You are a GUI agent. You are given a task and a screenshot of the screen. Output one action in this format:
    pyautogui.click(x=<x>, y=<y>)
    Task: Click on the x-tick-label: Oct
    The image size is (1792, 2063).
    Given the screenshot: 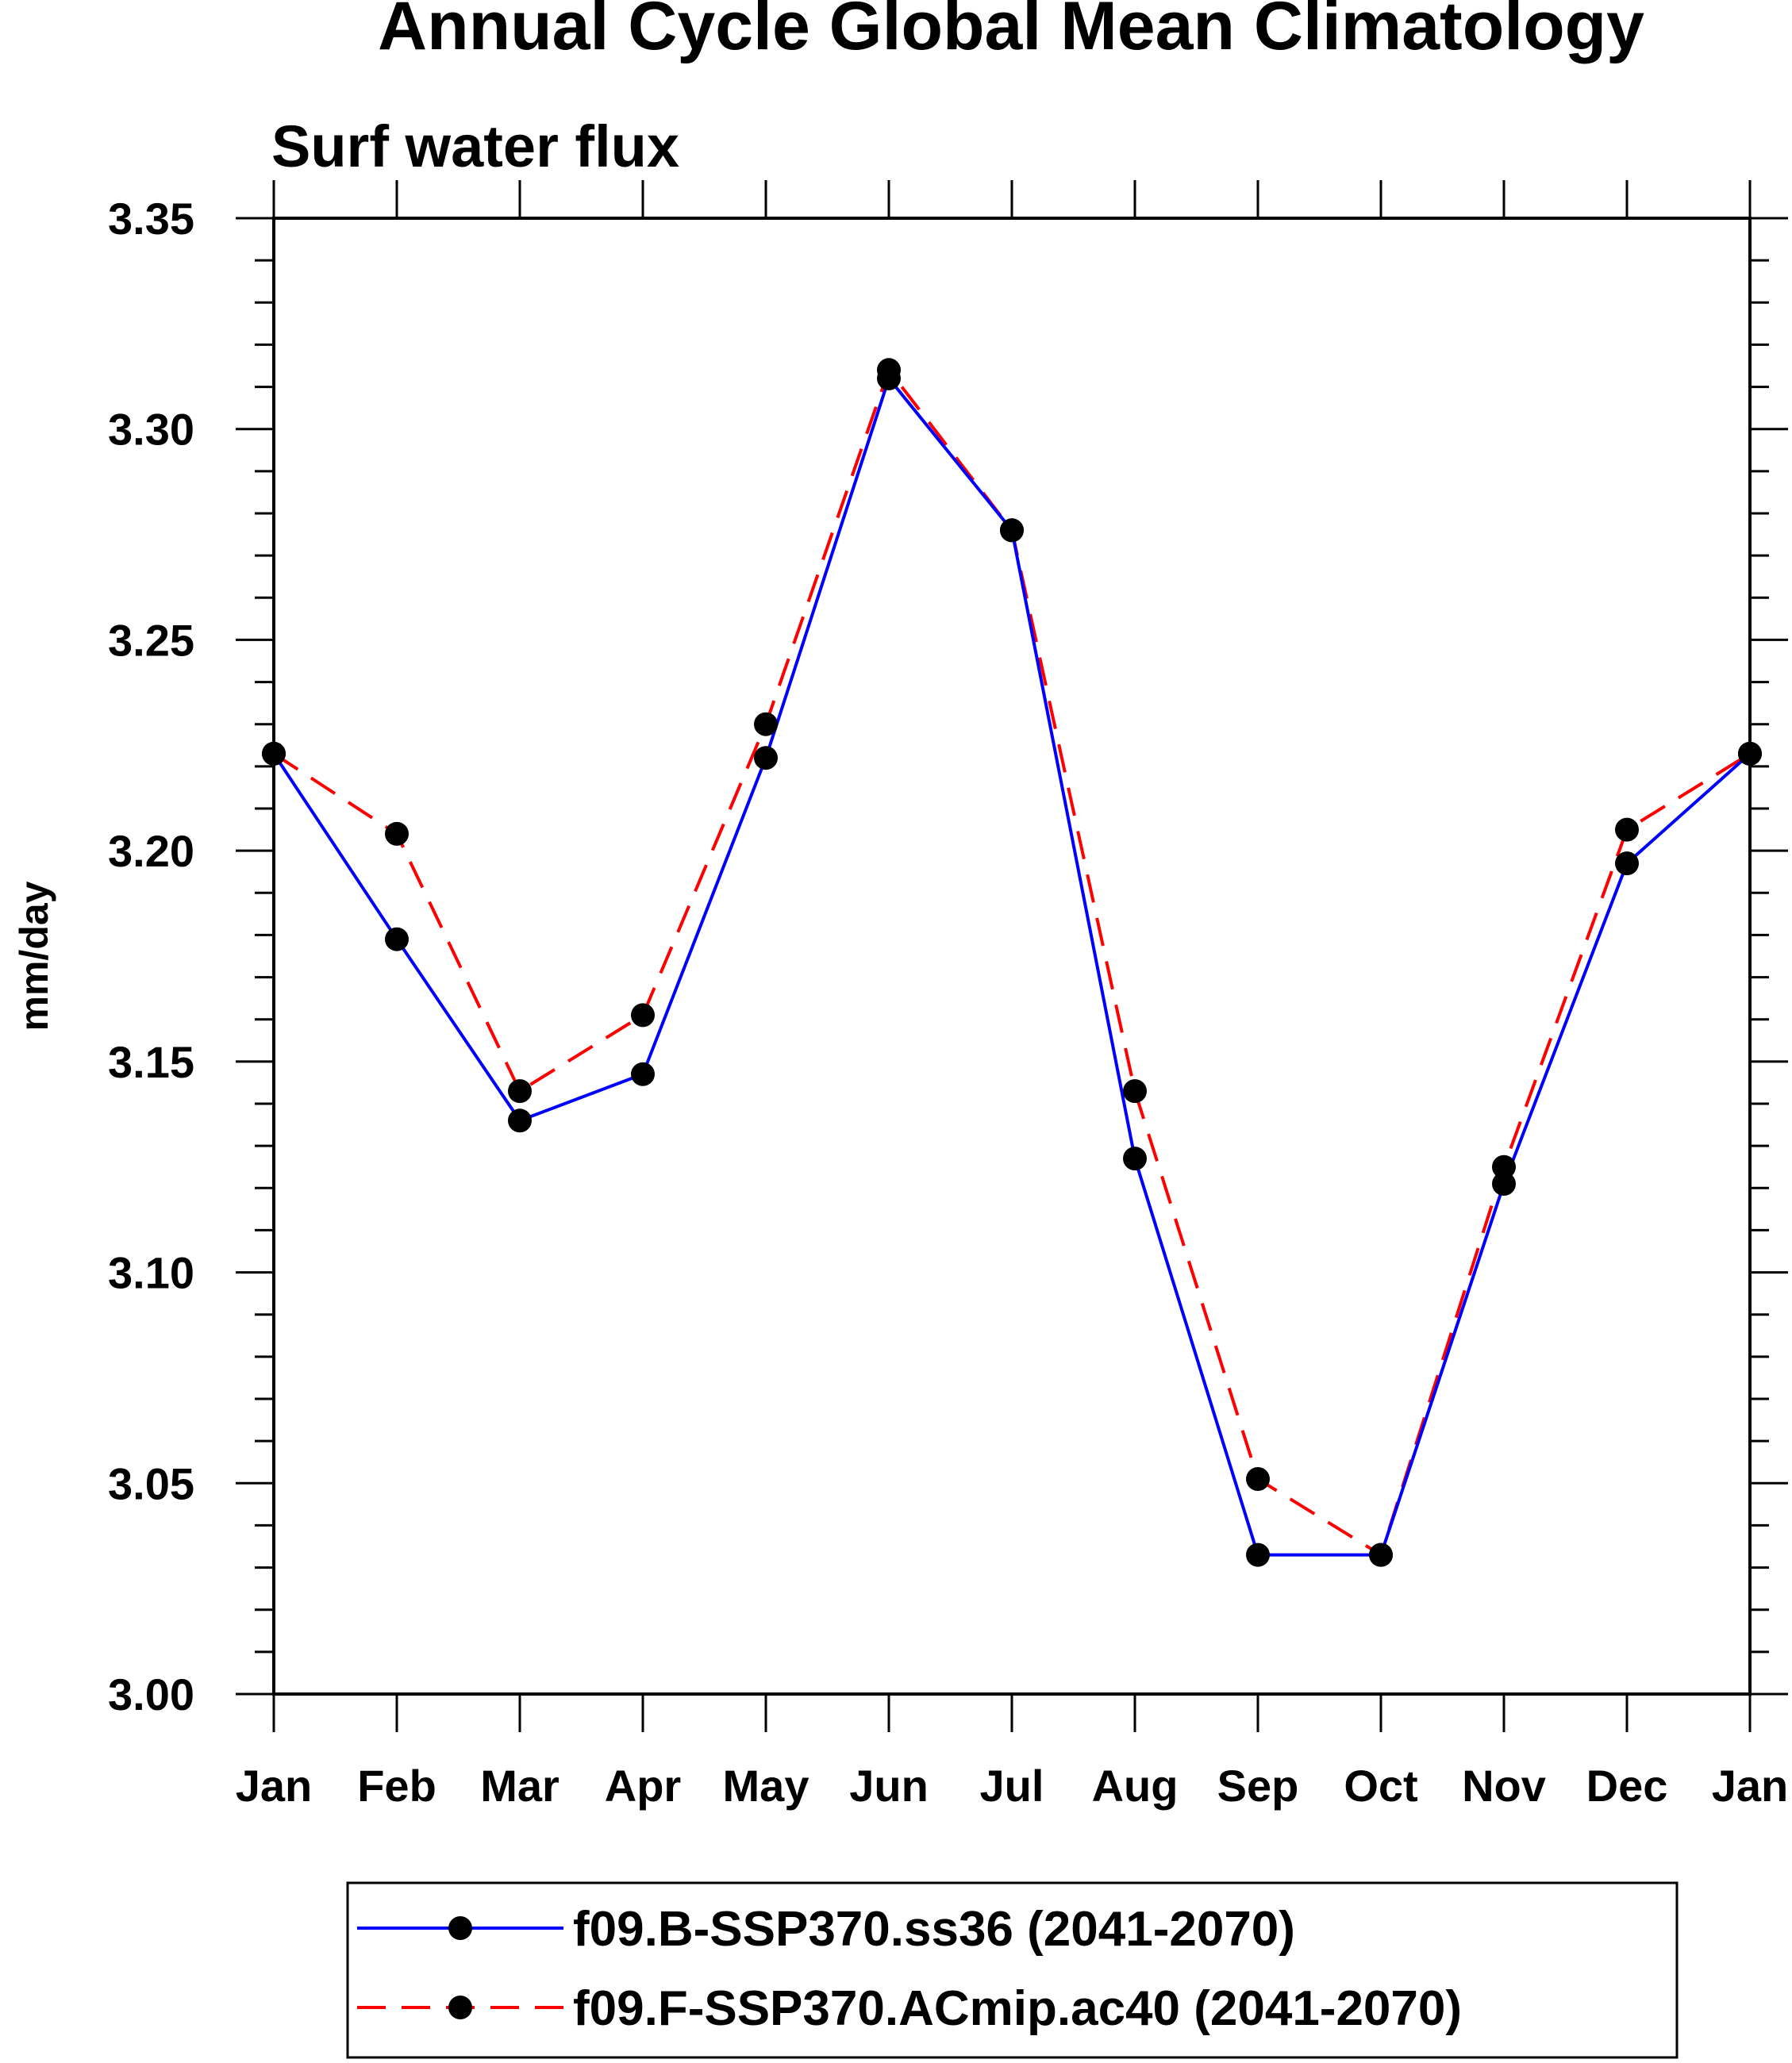 What is the action you would take?
    pyautogui.click(x=1380, y=1786)
    